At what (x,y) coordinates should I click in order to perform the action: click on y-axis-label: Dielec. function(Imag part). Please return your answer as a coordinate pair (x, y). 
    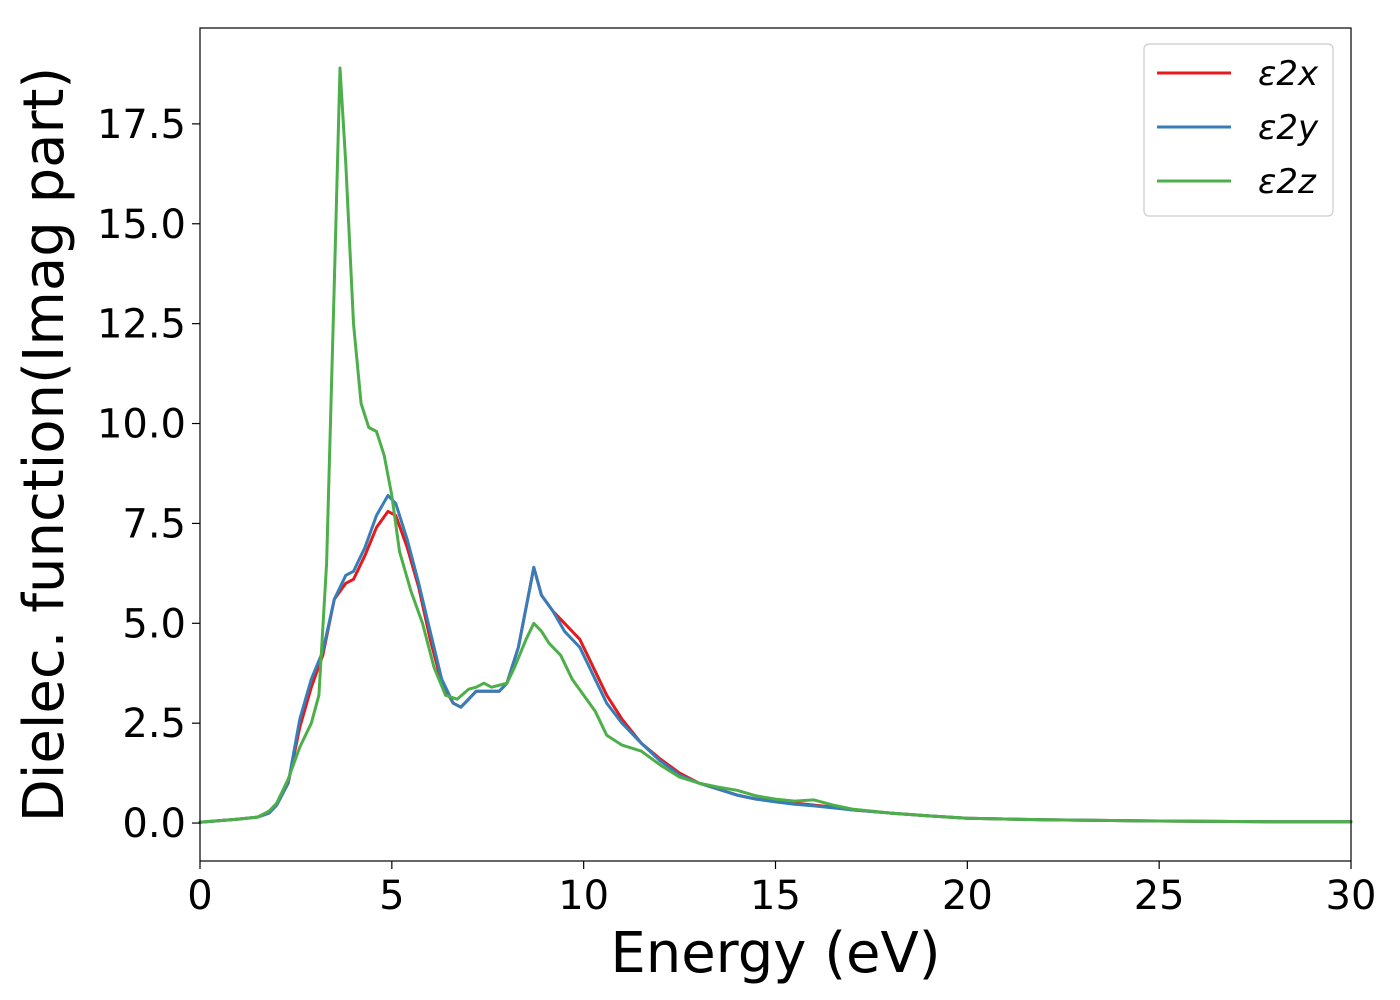
    Looking at the image, I should click on (44, 445).